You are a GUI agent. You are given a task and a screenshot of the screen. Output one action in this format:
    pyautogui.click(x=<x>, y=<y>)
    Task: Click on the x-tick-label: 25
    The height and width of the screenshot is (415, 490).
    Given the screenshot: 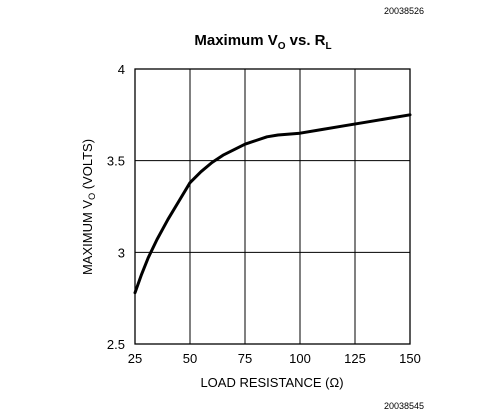 What is the action you would take?
    pyautogui.click(x=135, y=358)
    